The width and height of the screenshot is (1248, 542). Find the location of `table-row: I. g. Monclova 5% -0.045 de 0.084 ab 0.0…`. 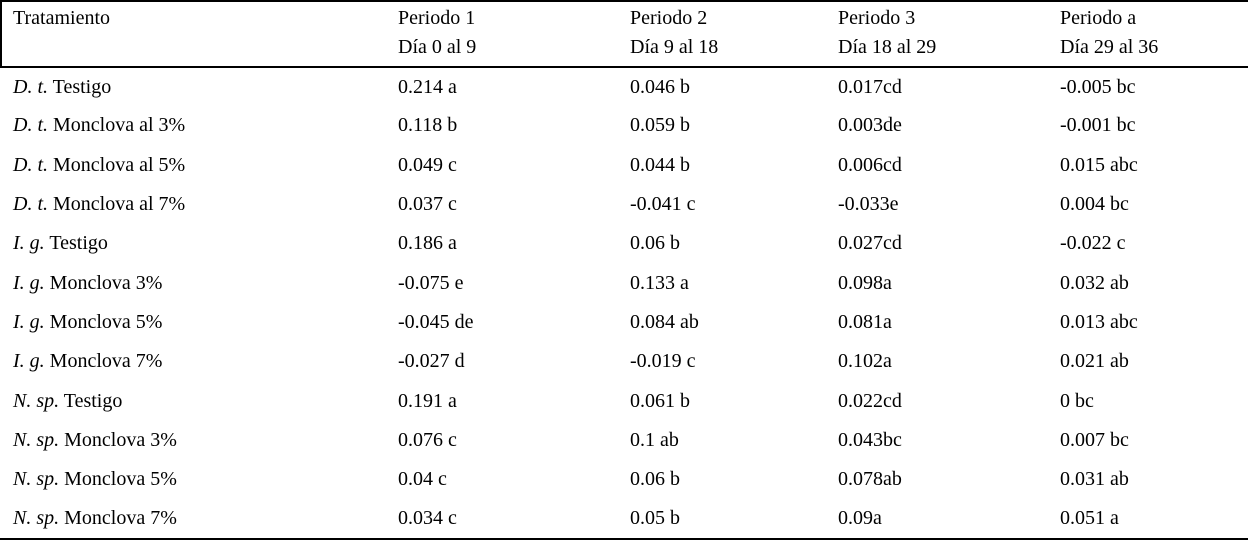

table-row: I. g. Monclova 5% -0.045 de 0.084 ab 0.0… is located at coordinates (624, 322).